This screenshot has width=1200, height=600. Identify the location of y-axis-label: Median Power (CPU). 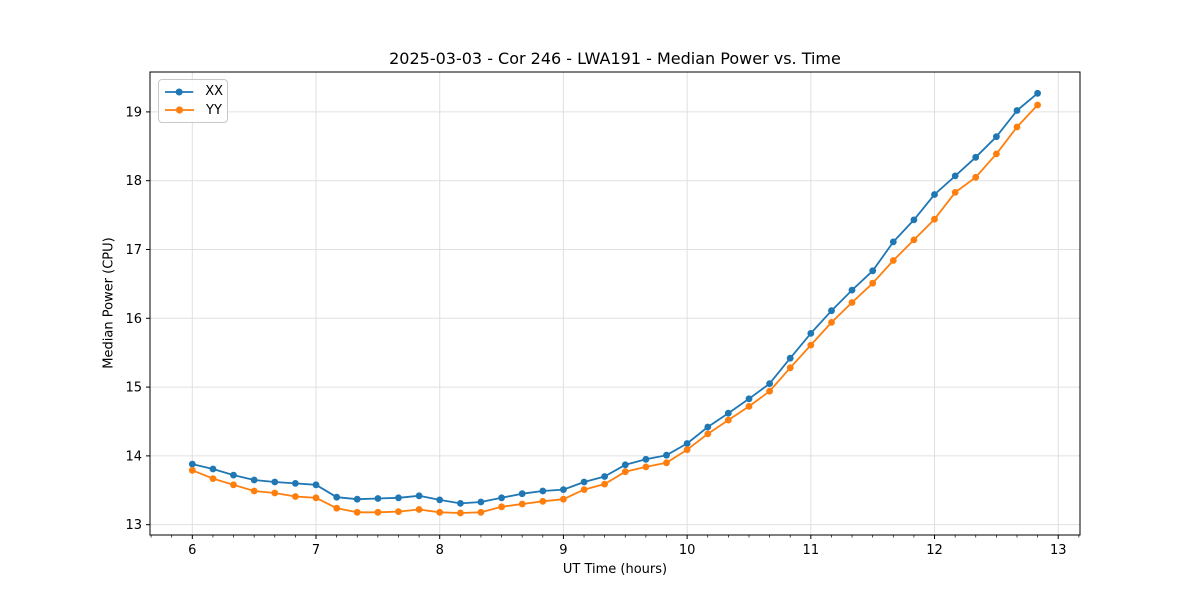
(109, 303).